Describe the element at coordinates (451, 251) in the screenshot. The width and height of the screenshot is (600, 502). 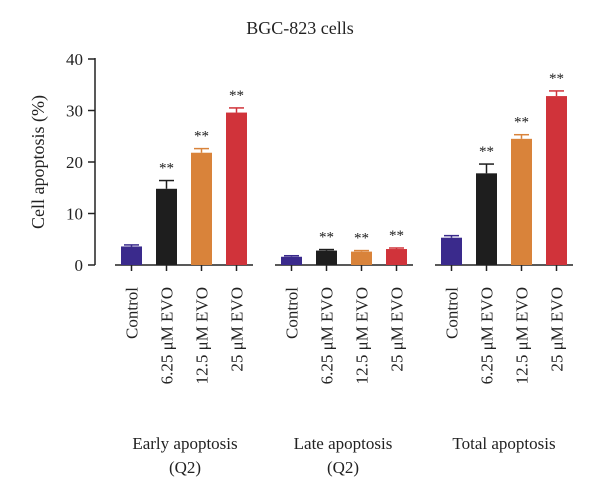
I see `bar-g2-b0` at that location.